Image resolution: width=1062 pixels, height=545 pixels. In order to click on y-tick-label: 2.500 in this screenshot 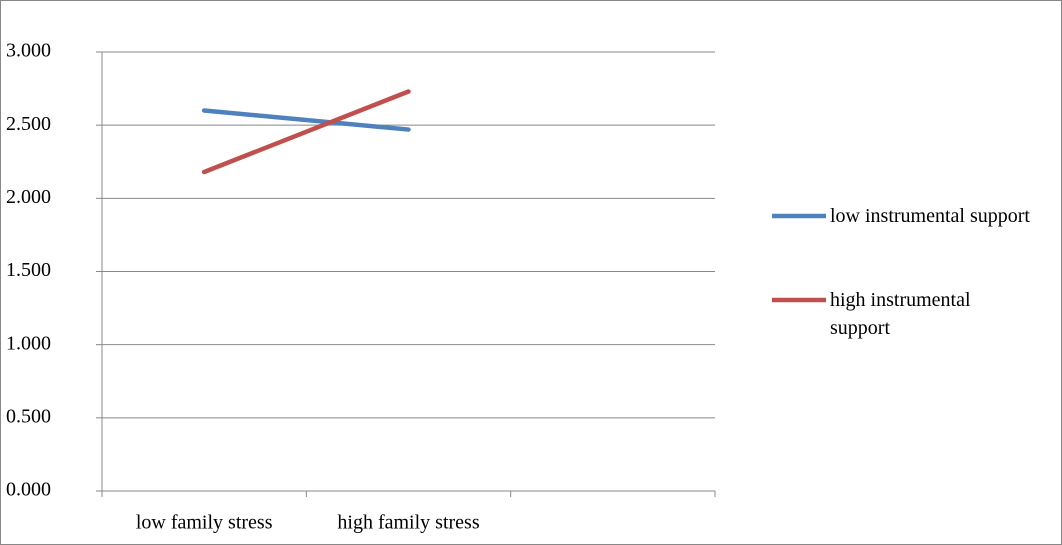, I will do `click(28, 124)`.